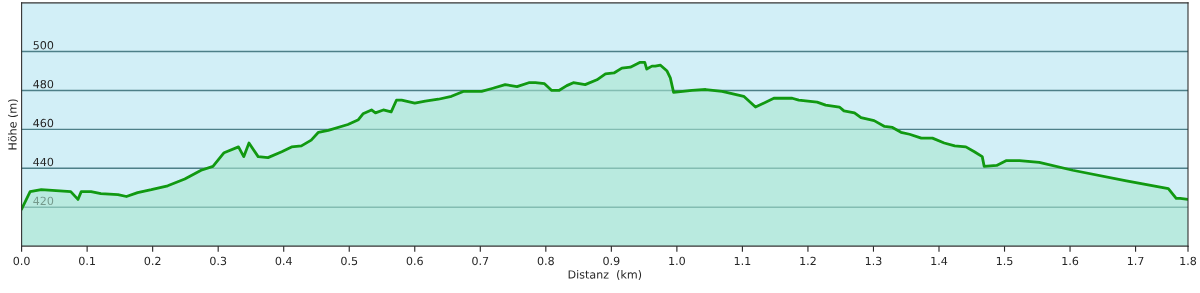  I want to click on x-tick-label: 1.8, so click(1188, 261).